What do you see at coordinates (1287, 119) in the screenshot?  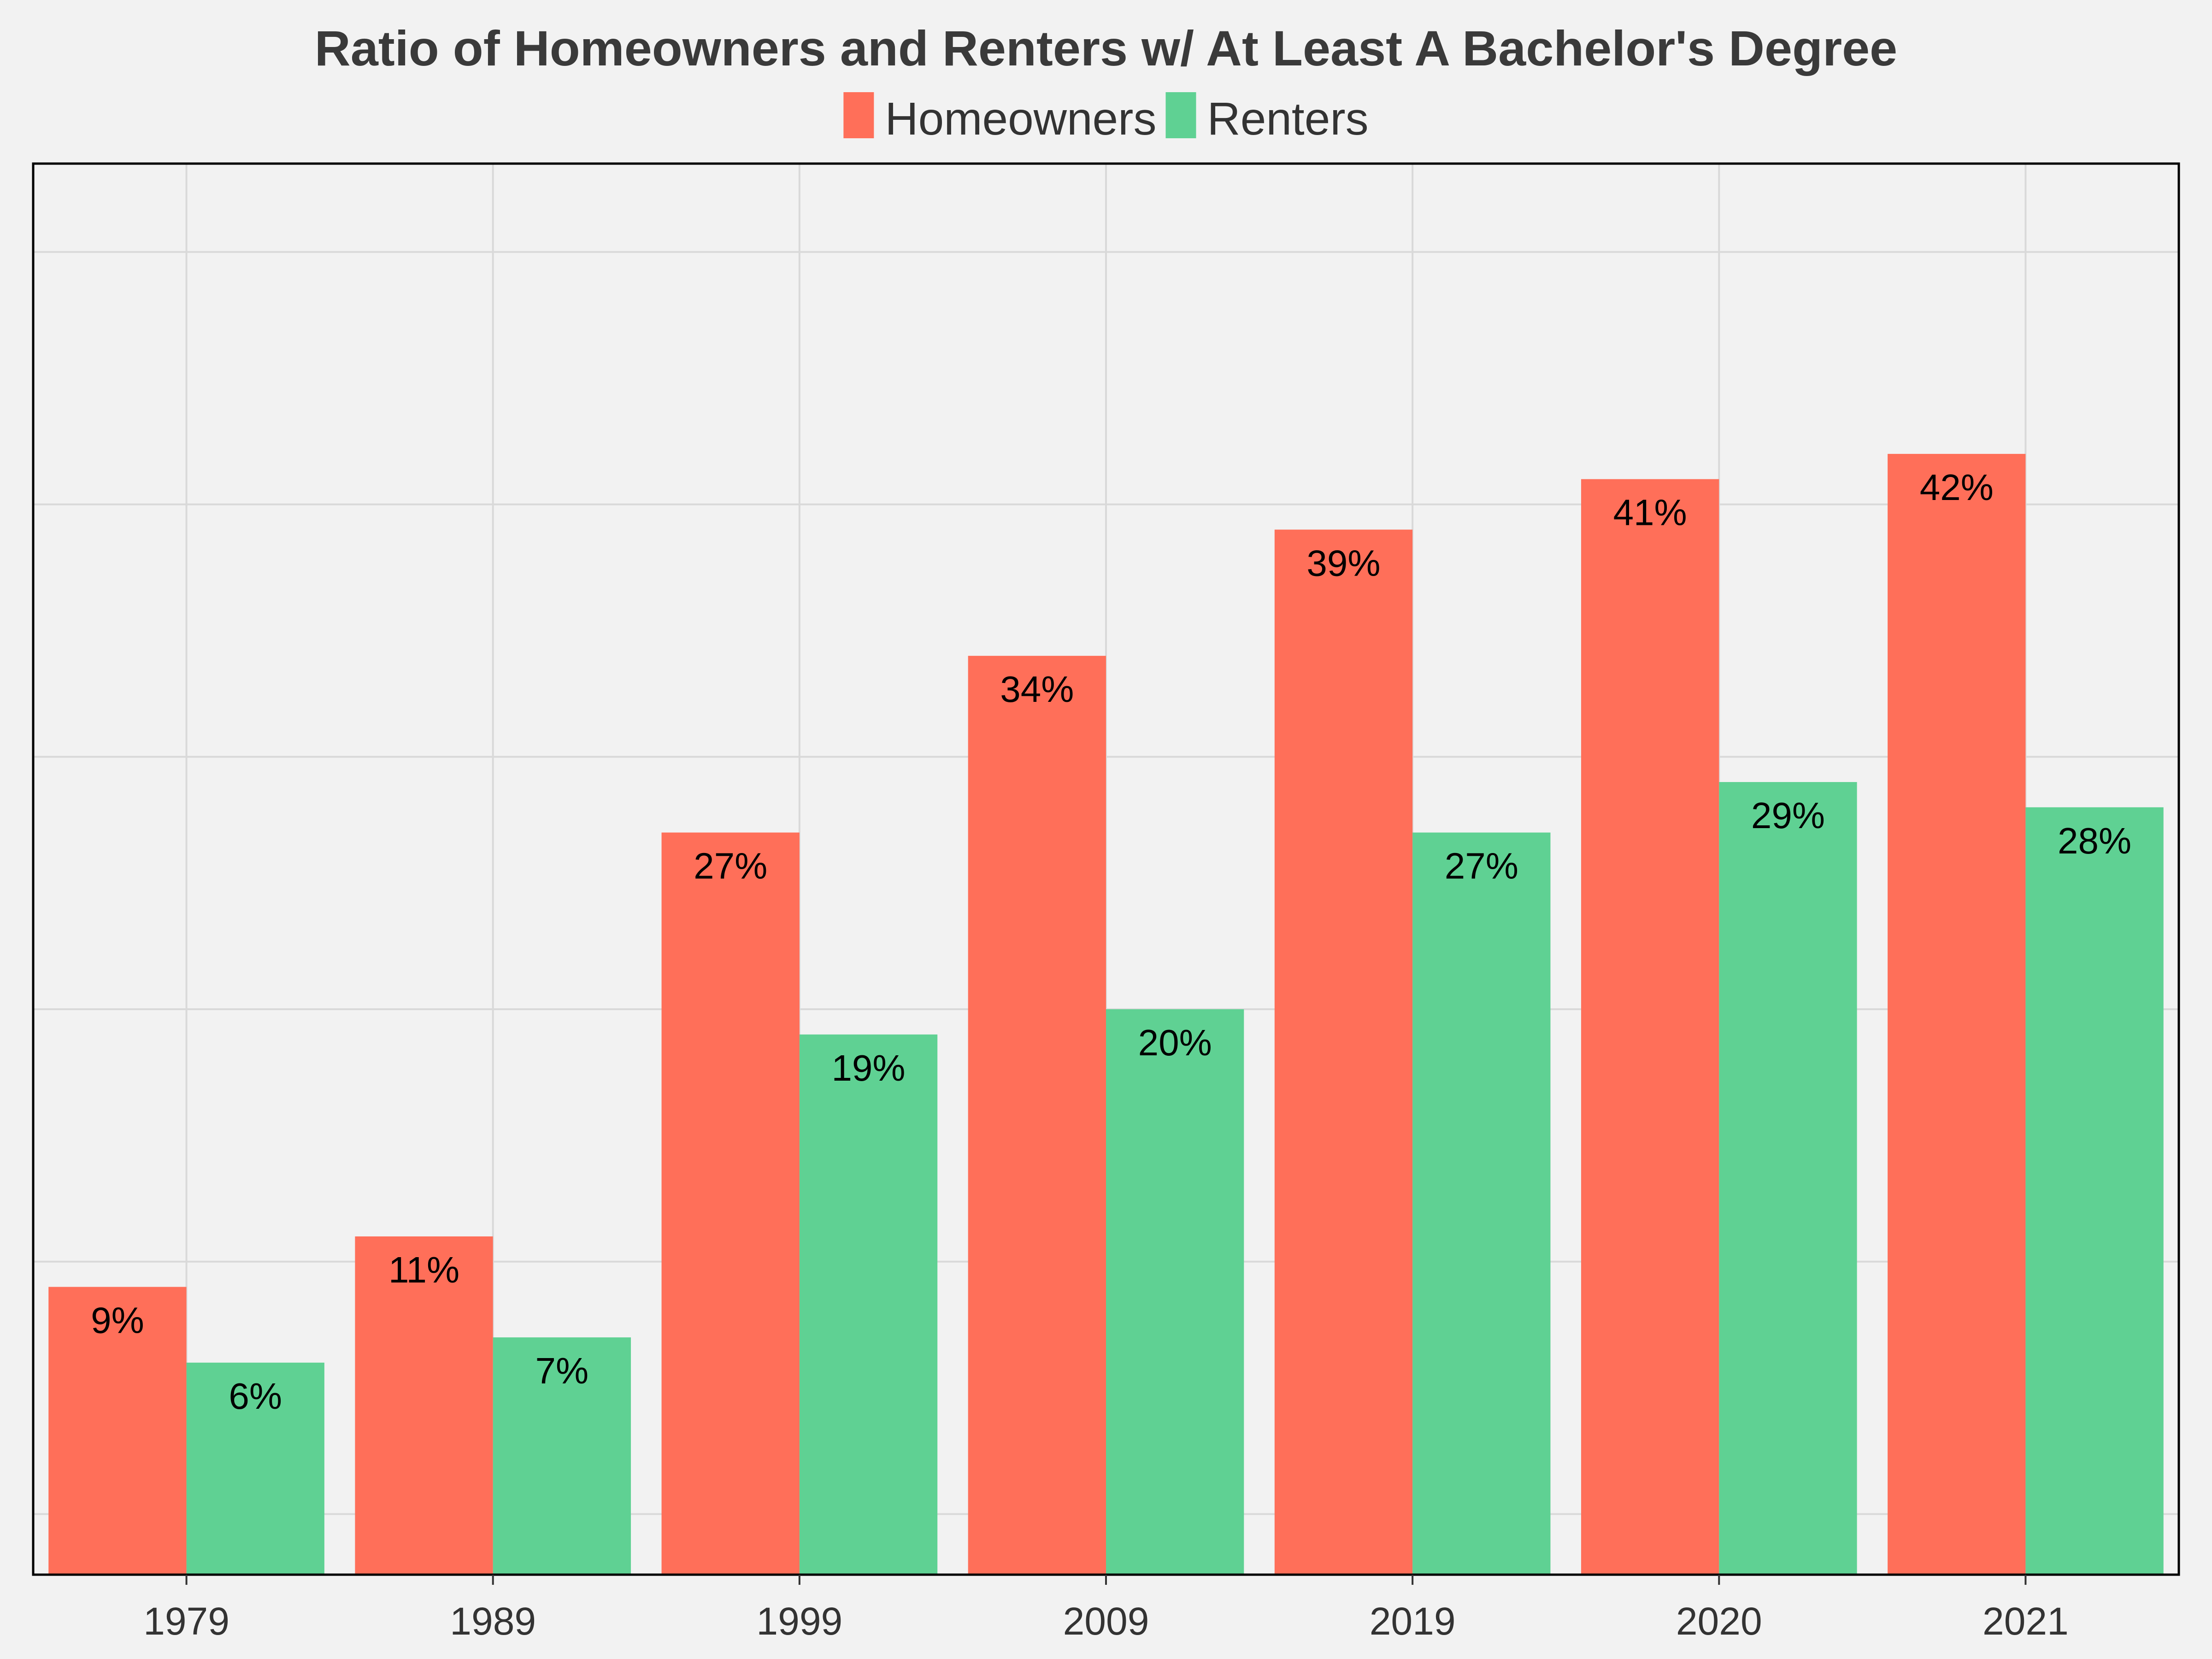 I see `legend-label-renters: Renters` at bounding box center [1287, 119].